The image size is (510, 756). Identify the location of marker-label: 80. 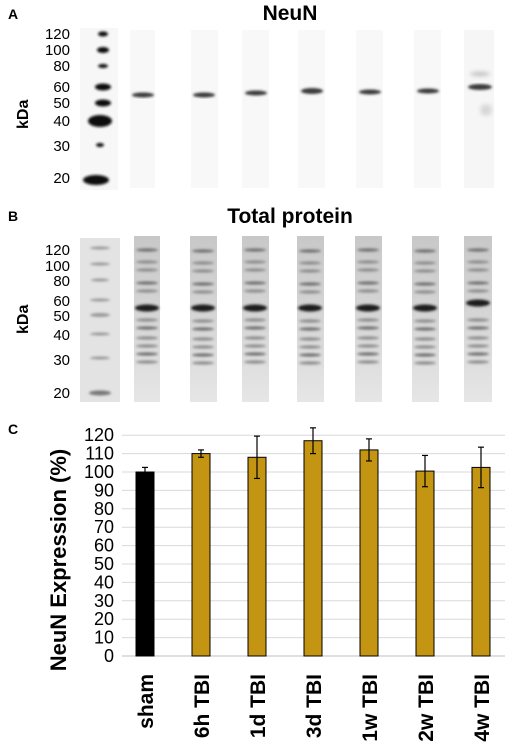
(61, 281).